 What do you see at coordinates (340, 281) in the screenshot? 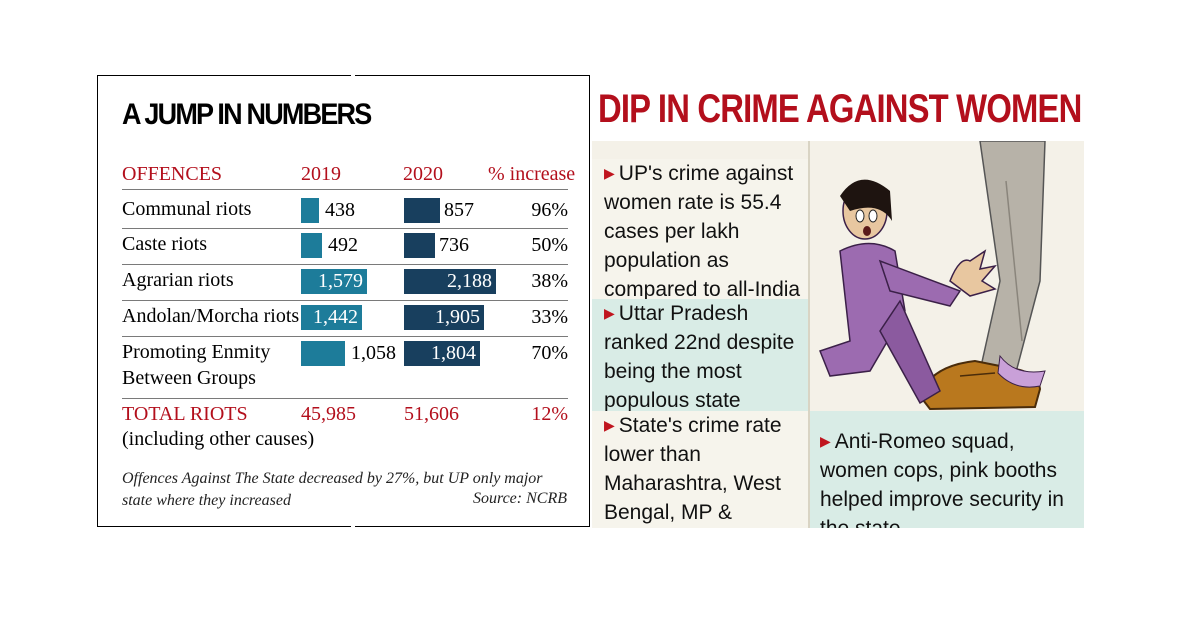
I see `value-2019: 1,579` at bounding box center [340, 281].